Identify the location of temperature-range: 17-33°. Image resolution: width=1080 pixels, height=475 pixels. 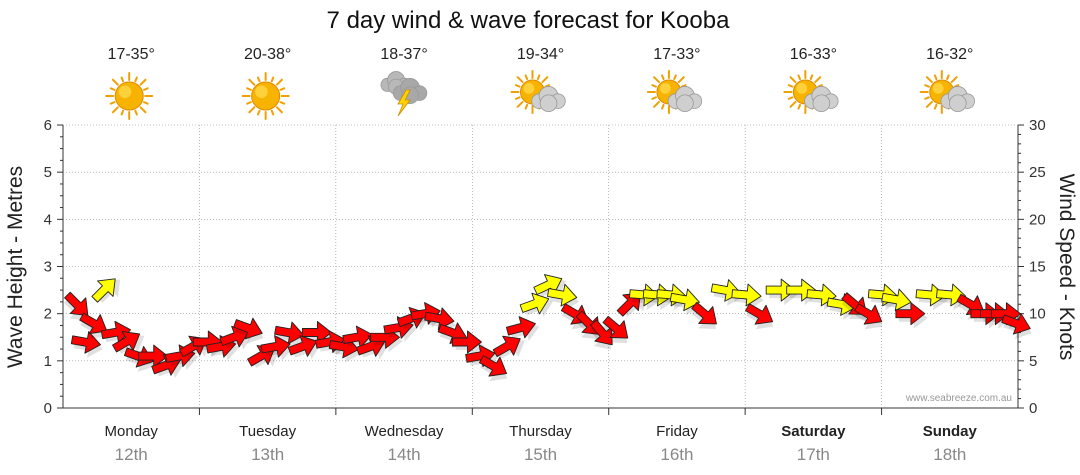
(676, 54).